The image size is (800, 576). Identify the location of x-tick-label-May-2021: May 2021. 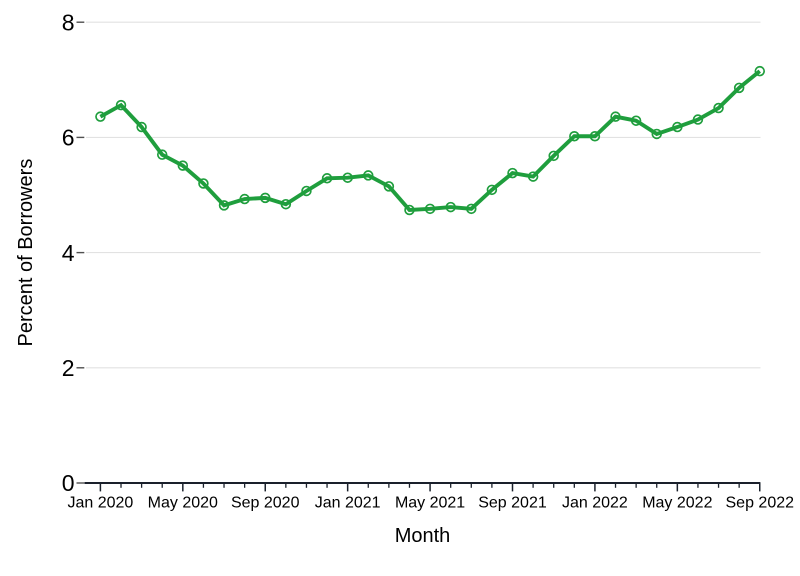
(430, 503).